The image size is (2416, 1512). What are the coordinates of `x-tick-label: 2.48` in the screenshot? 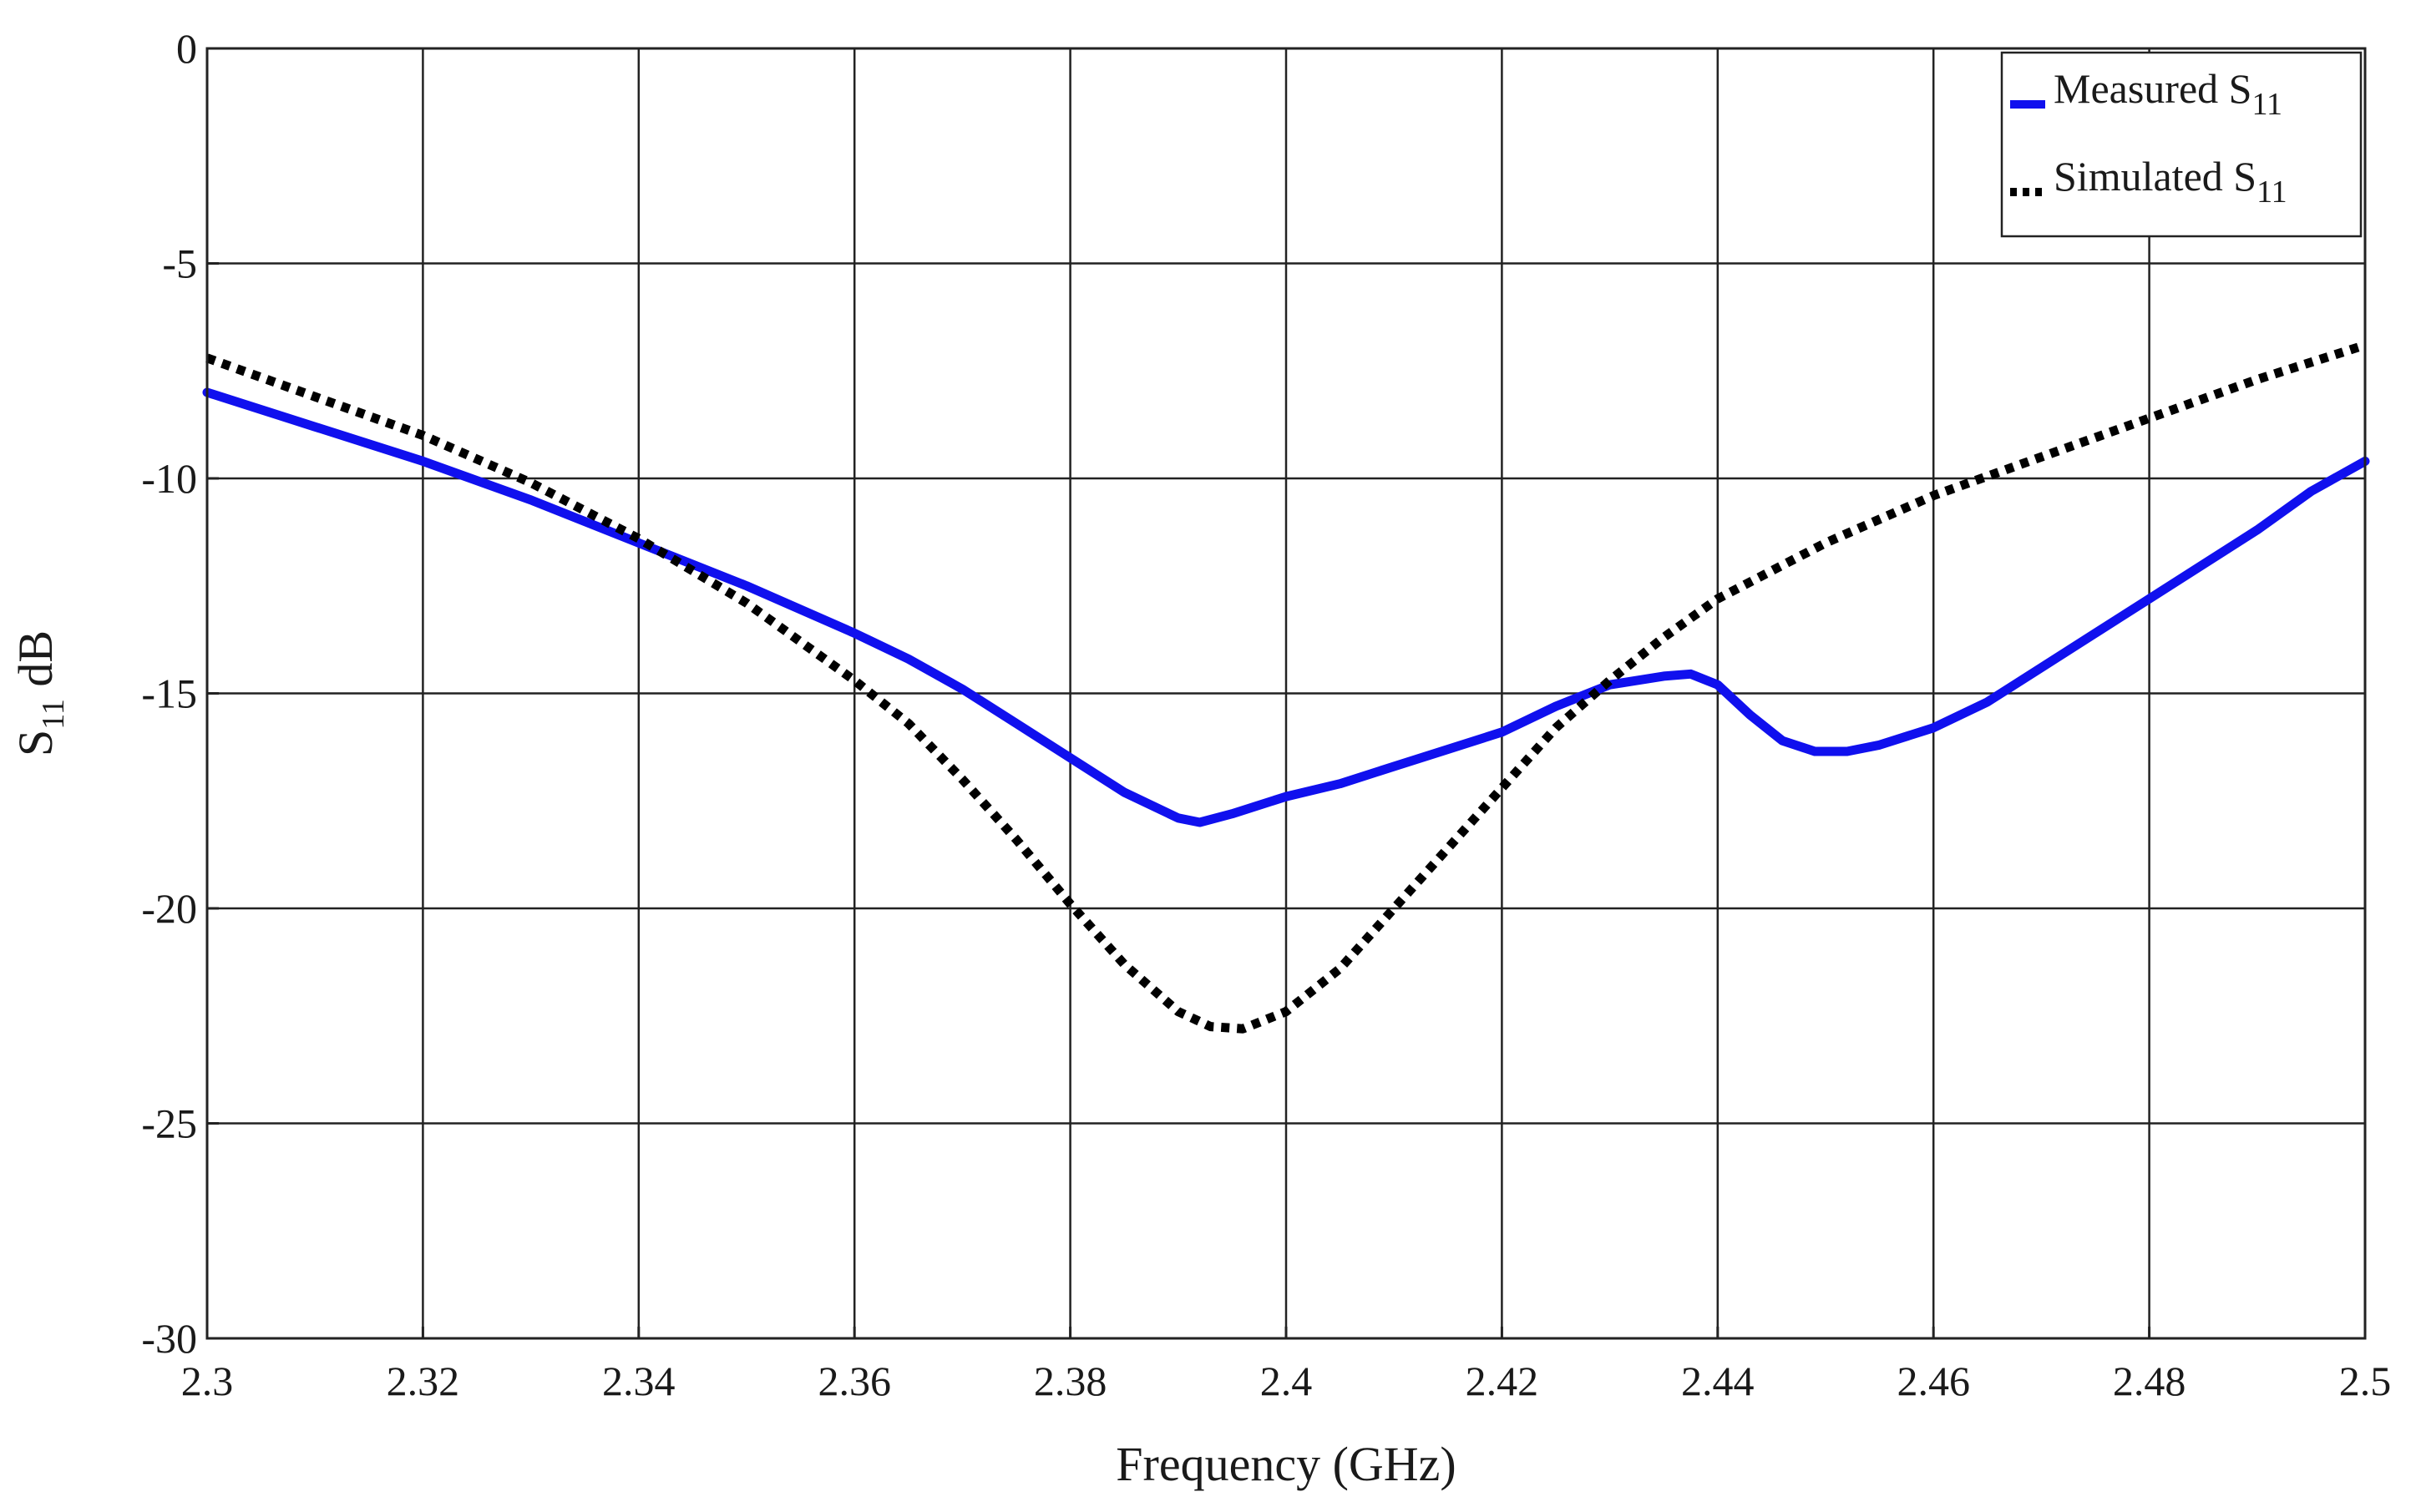 It's located at (2149, 1381).